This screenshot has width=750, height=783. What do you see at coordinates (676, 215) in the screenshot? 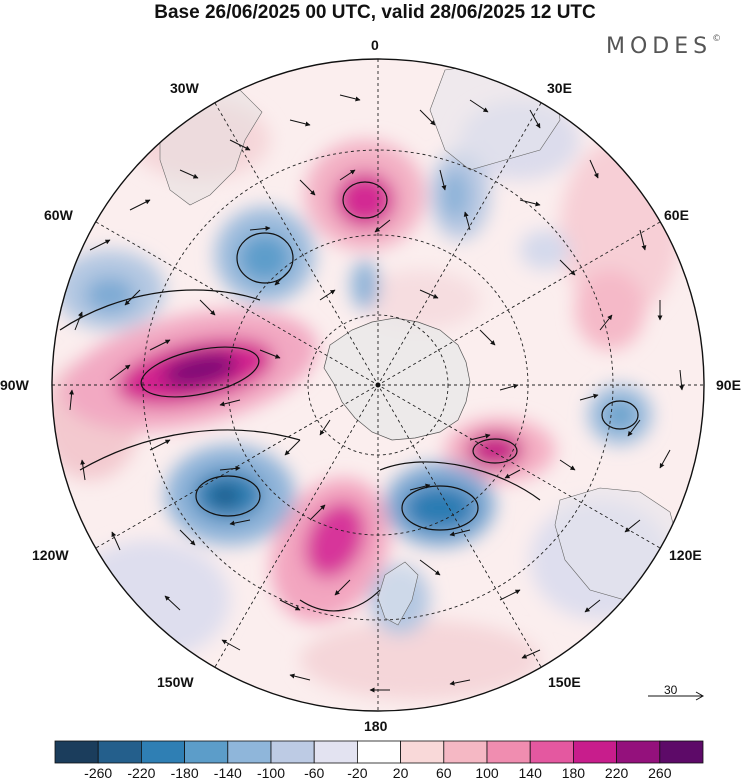
I see `meridian-label-60e: 60E` at bounding box center [676, 215].